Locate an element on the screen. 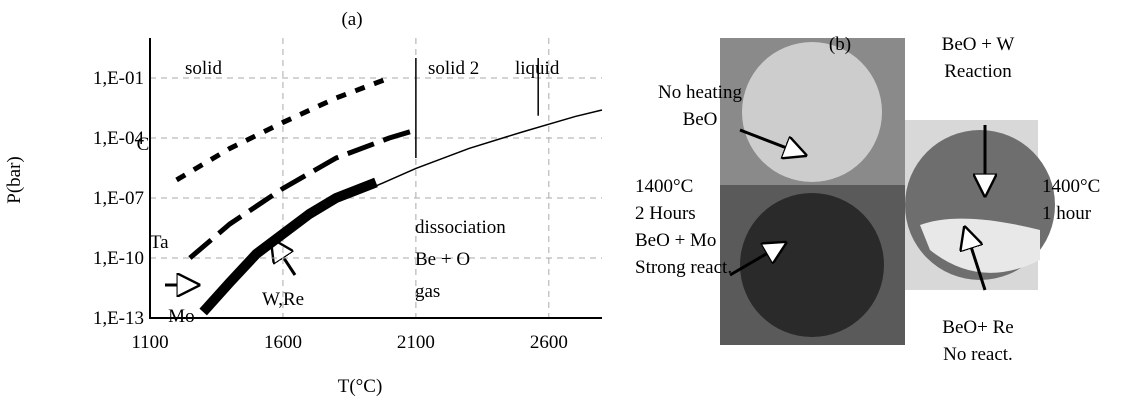  x-tick-label: 2100 is located at coordinates (416, 342).